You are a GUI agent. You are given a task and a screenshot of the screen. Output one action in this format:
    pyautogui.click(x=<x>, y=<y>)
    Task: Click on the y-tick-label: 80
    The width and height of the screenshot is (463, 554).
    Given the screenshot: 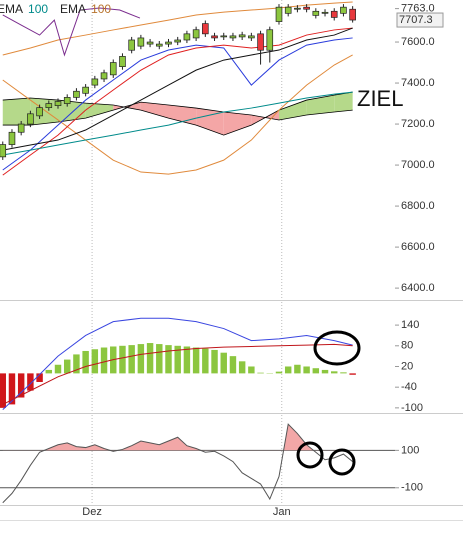 What is the action you would take?
    pyautogui.click(x=407, y=346)
    